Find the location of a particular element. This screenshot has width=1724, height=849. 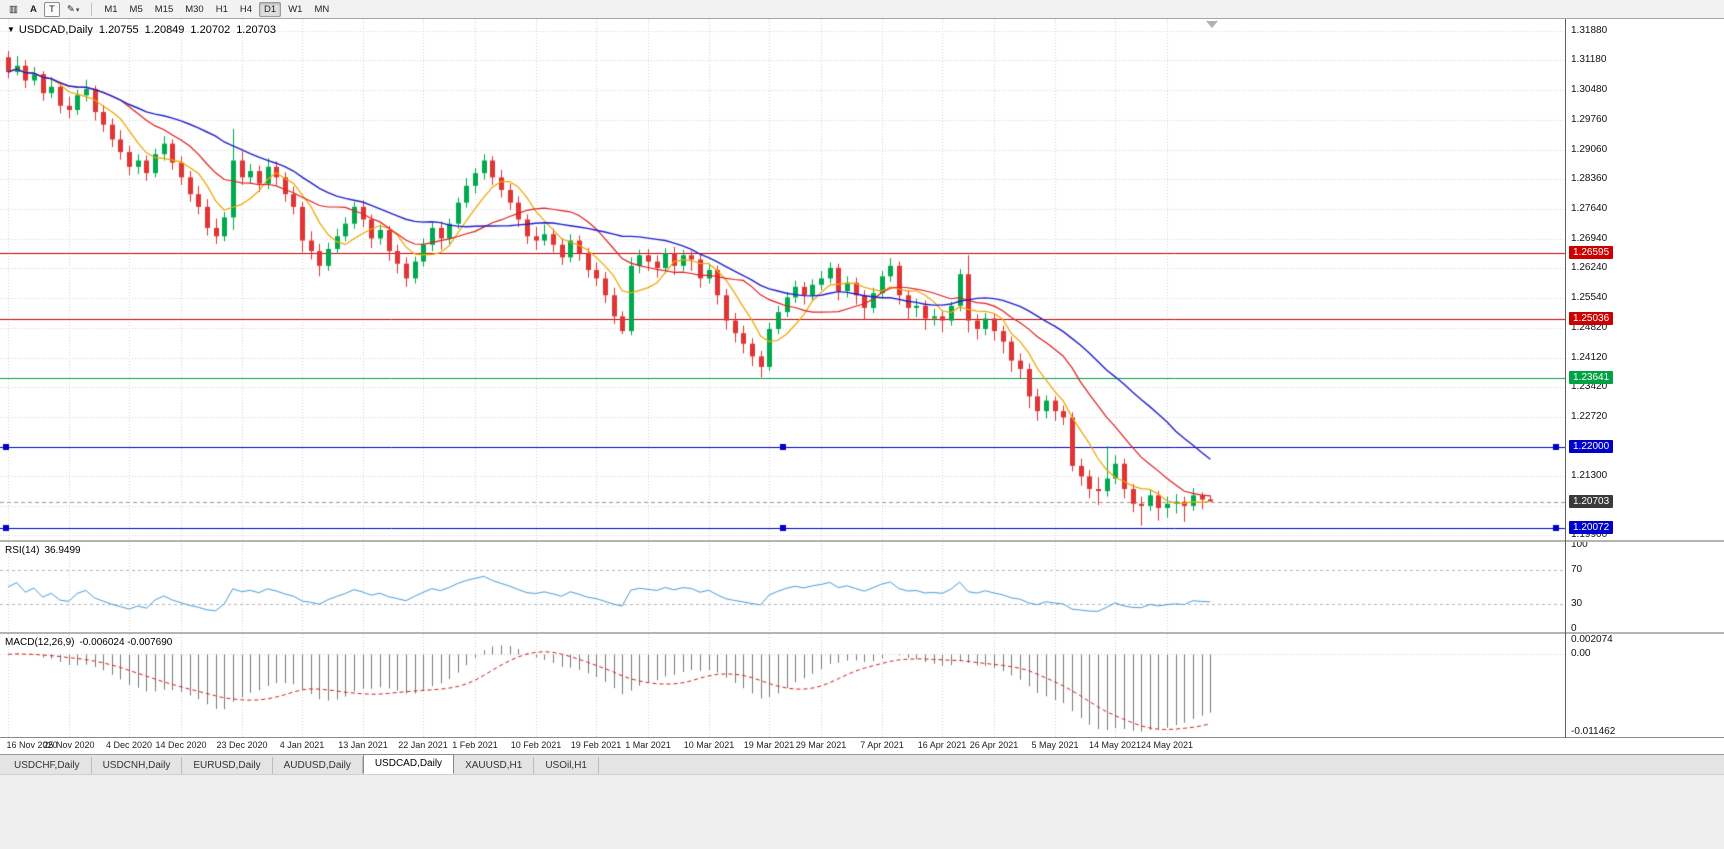

caret-down-icon: ▾ is located at coordinates (77, 10).